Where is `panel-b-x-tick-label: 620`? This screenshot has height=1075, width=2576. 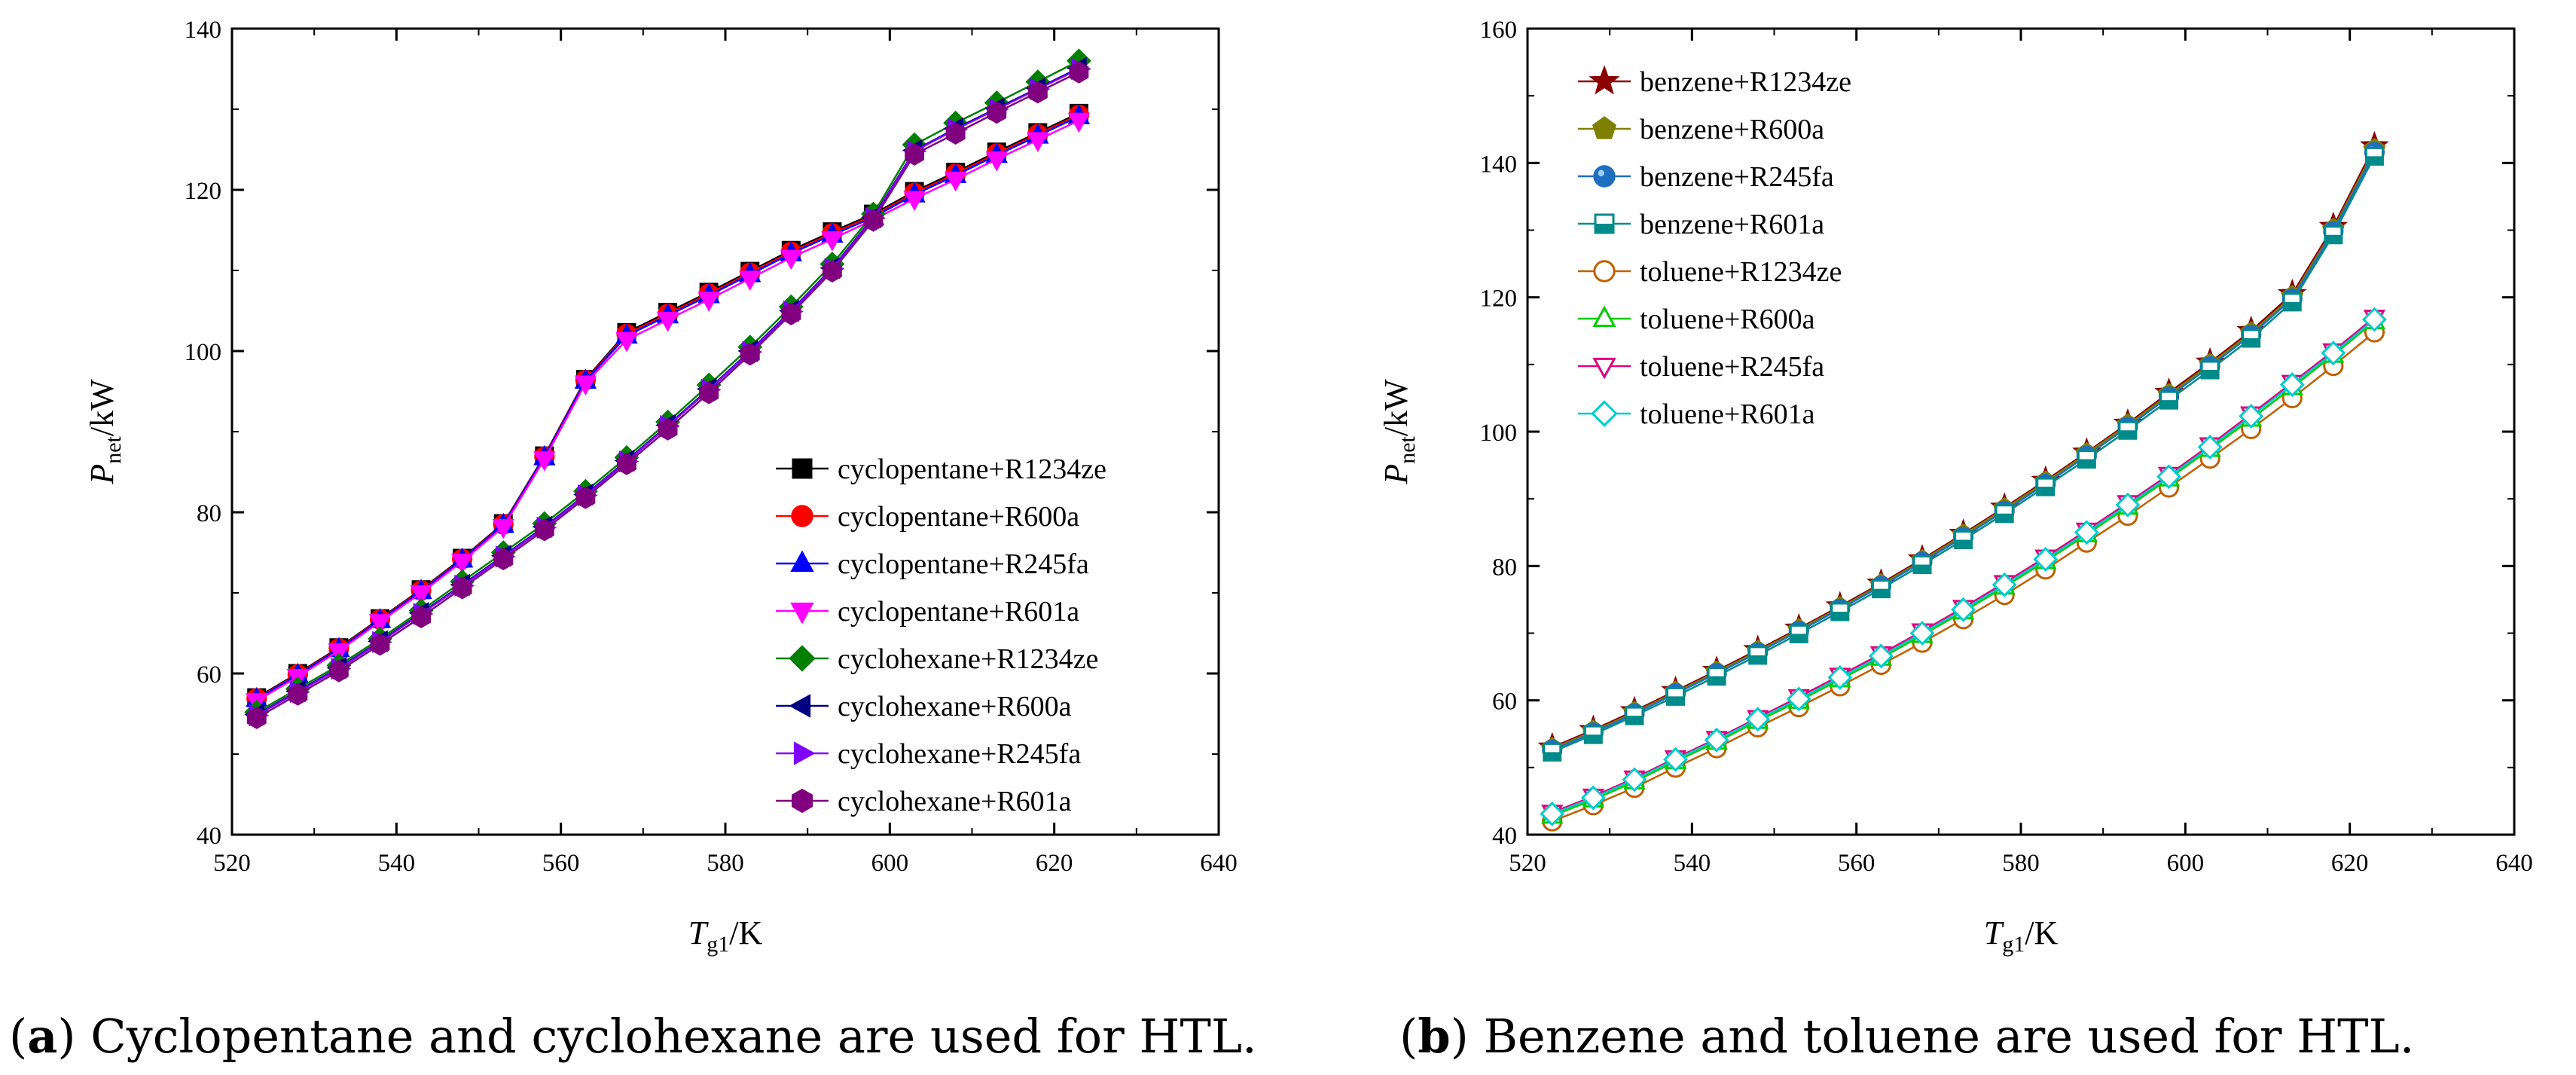 panel-b-x-tick-label: 620 is located at coordinates (2350, 863).